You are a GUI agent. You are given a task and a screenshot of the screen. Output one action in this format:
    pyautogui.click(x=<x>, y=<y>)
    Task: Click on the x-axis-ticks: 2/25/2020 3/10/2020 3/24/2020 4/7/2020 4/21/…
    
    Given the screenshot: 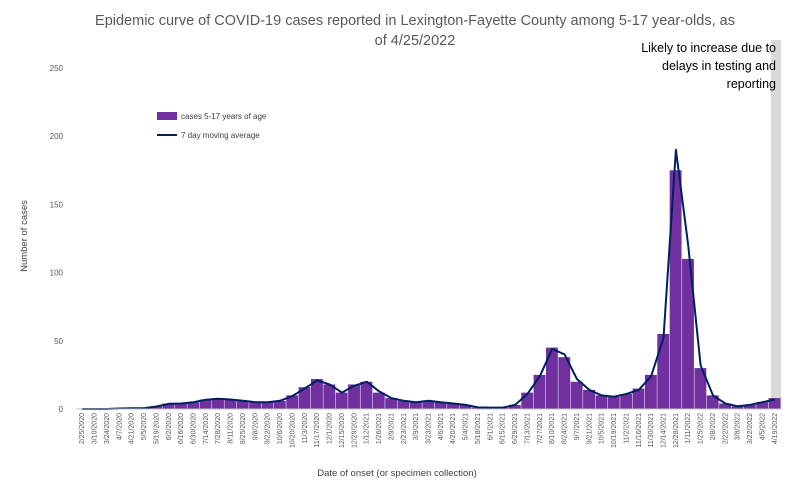 What is the action you would take?
    pyautogui.click(x=429, y=430)
    